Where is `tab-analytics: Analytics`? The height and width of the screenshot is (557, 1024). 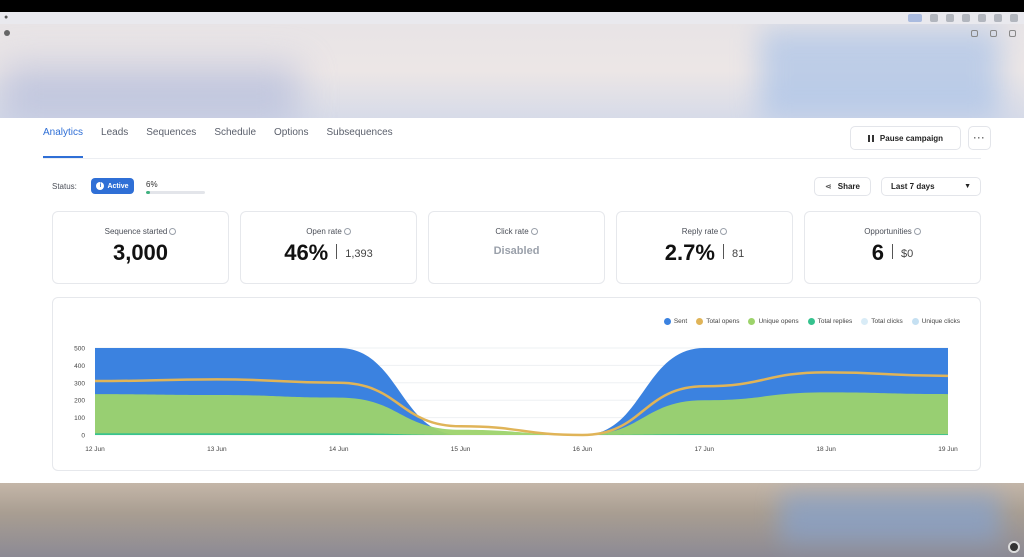
tab-analytics: Analytics is located at coordinates (67, 142).